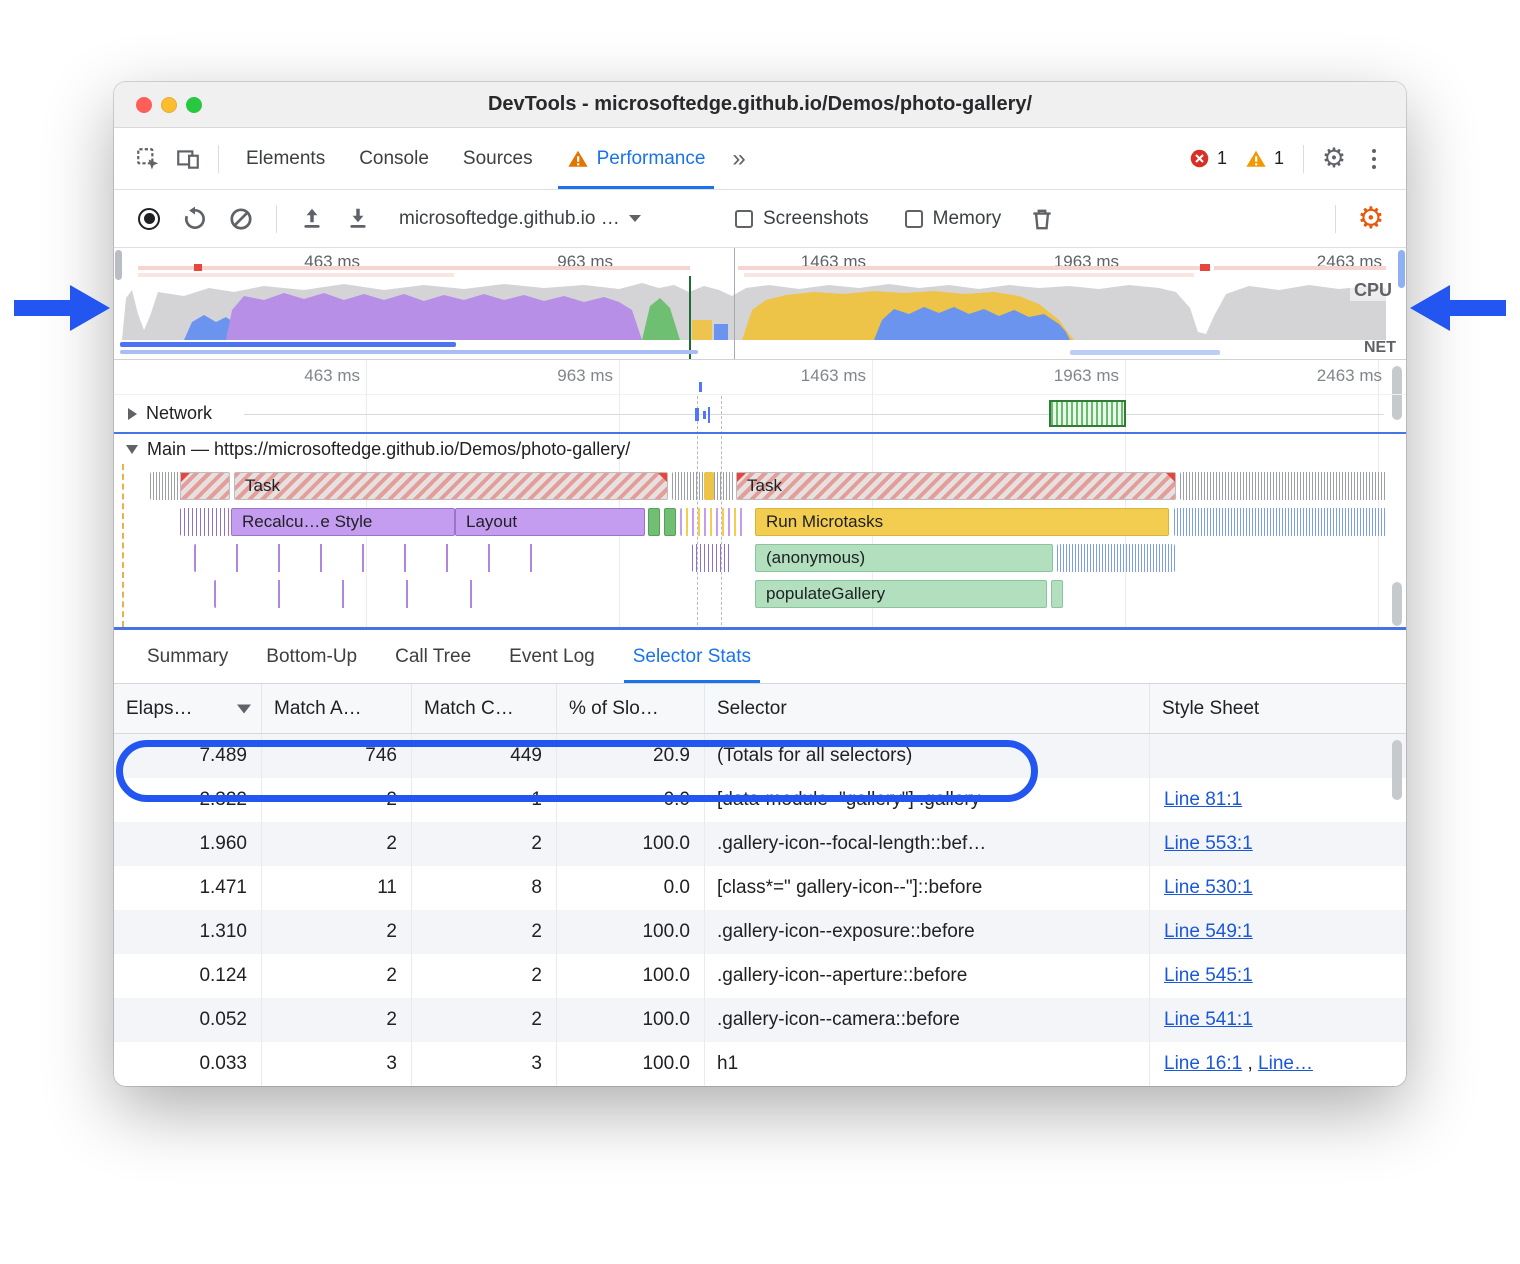 The width and height of the screenshot is (1520, 1264). What do you see at coordinates (188, 159) in the screenshot?
I see `device-toolbar-button` at bounding box center [188, 159].